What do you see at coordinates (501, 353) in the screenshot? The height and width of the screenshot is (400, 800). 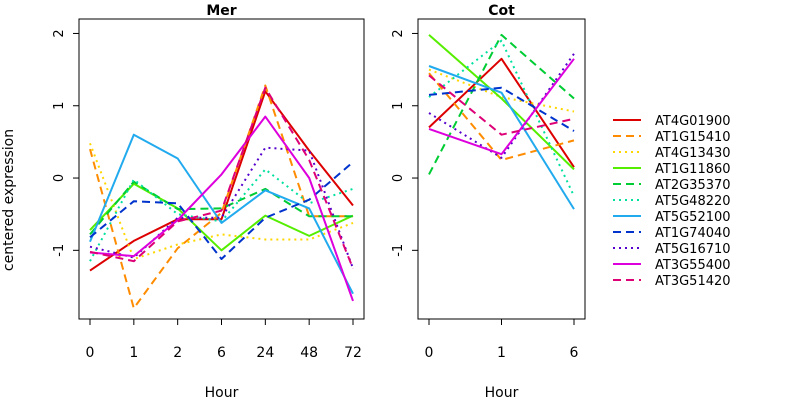 I see `x-tick-label-cot: 1` at bounding box center [501, 353].